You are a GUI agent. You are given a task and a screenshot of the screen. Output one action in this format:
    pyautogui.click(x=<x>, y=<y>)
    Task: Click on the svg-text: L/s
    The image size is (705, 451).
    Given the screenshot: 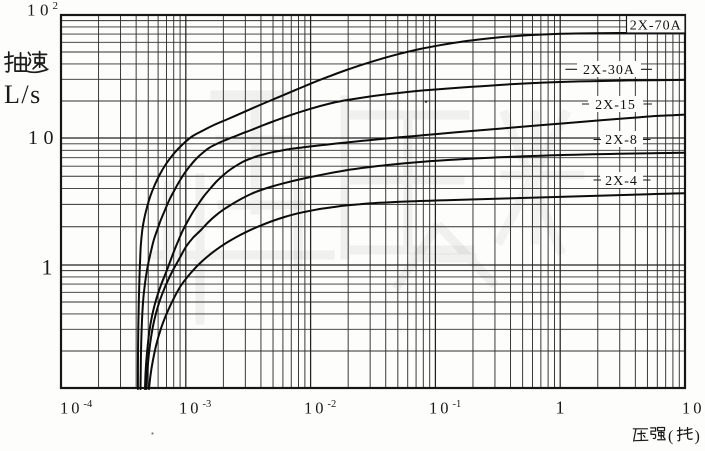 What is the action you would take?
    pyautogui.click(x=23, y=94)
    